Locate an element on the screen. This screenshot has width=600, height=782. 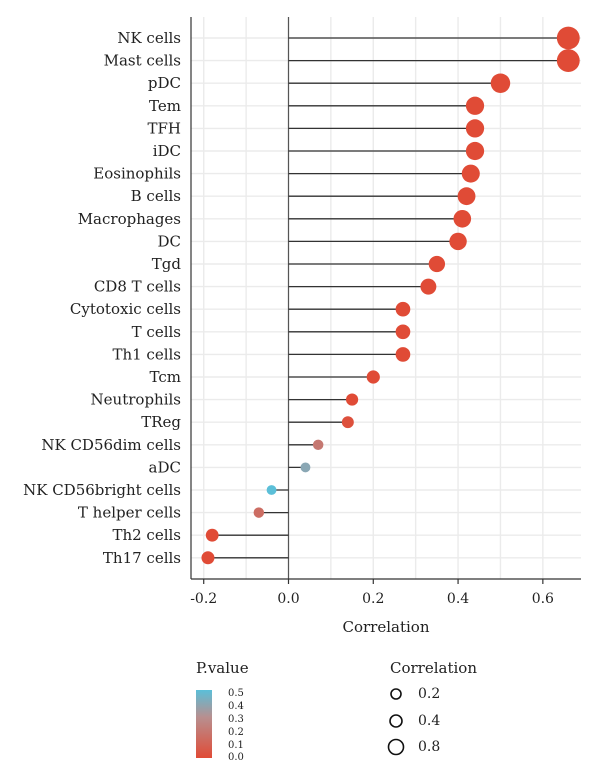
size-legend-title: Correlation is located at coordinates (433, 668).